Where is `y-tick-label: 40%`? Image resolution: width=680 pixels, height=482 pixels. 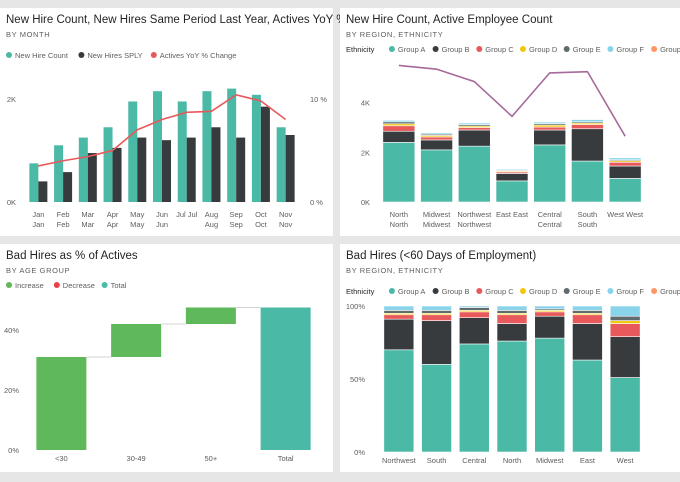
y-tick-label: 40% is located at coordinates (11, 330).